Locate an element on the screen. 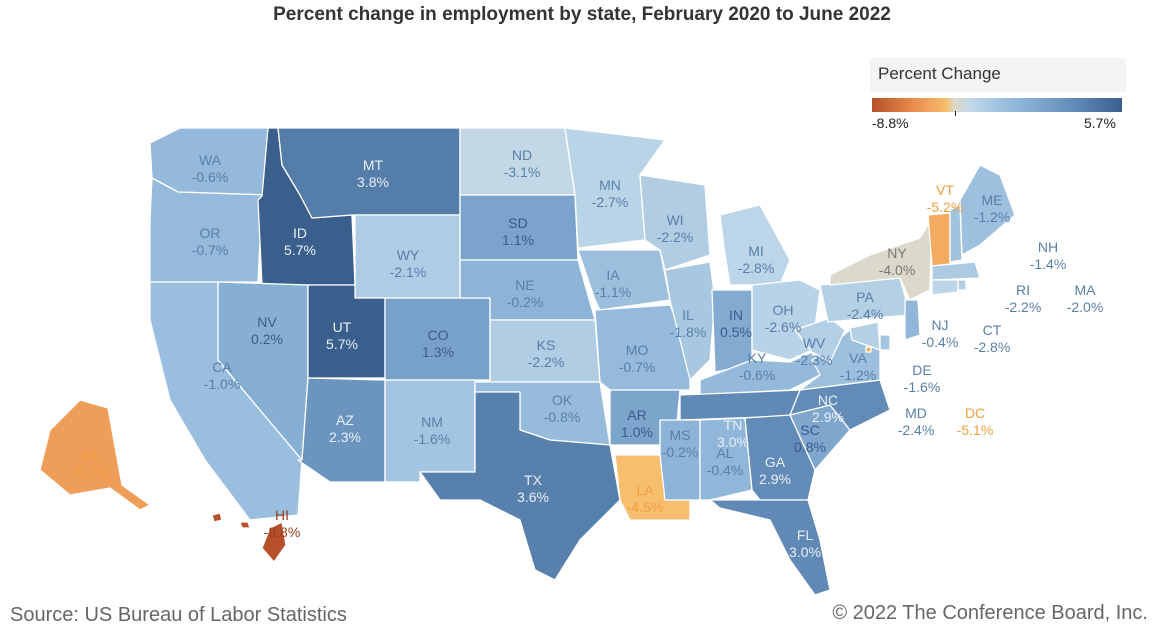  state-label-nh: NH -1.4% is located at coordinates (1048, 255).